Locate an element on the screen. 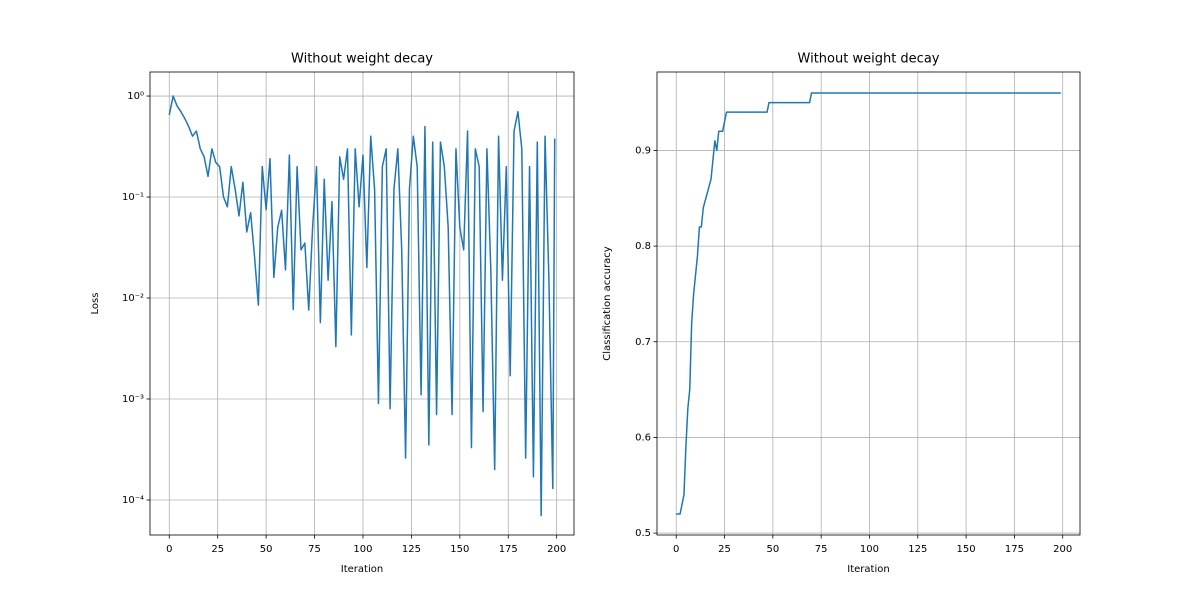 Image resolution: width=1200 pixels, height=600 pixels. y-tick-label: 0.7 is located at coordinates (643, 342).